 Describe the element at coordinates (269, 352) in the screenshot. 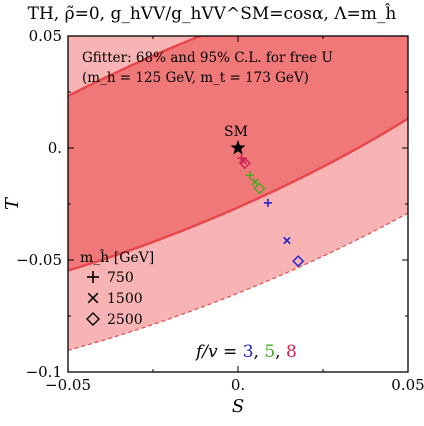

I see `fv-value-5: 5` at that location.